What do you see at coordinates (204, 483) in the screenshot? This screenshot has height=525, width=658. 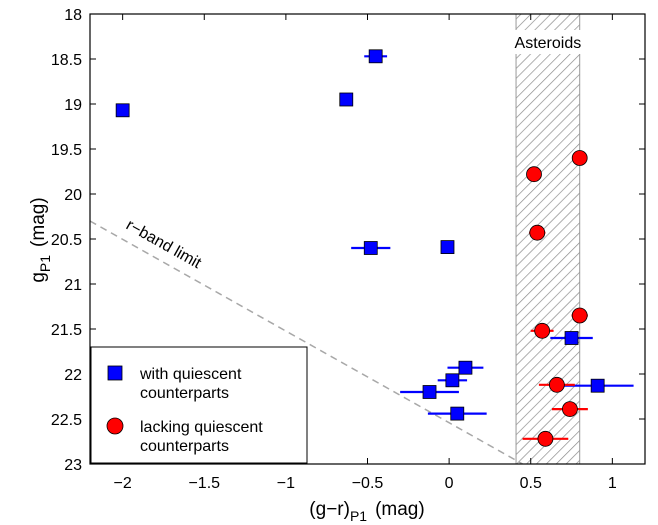 I see `x-tick-label: −1.5` at bounding box center [204, 483].